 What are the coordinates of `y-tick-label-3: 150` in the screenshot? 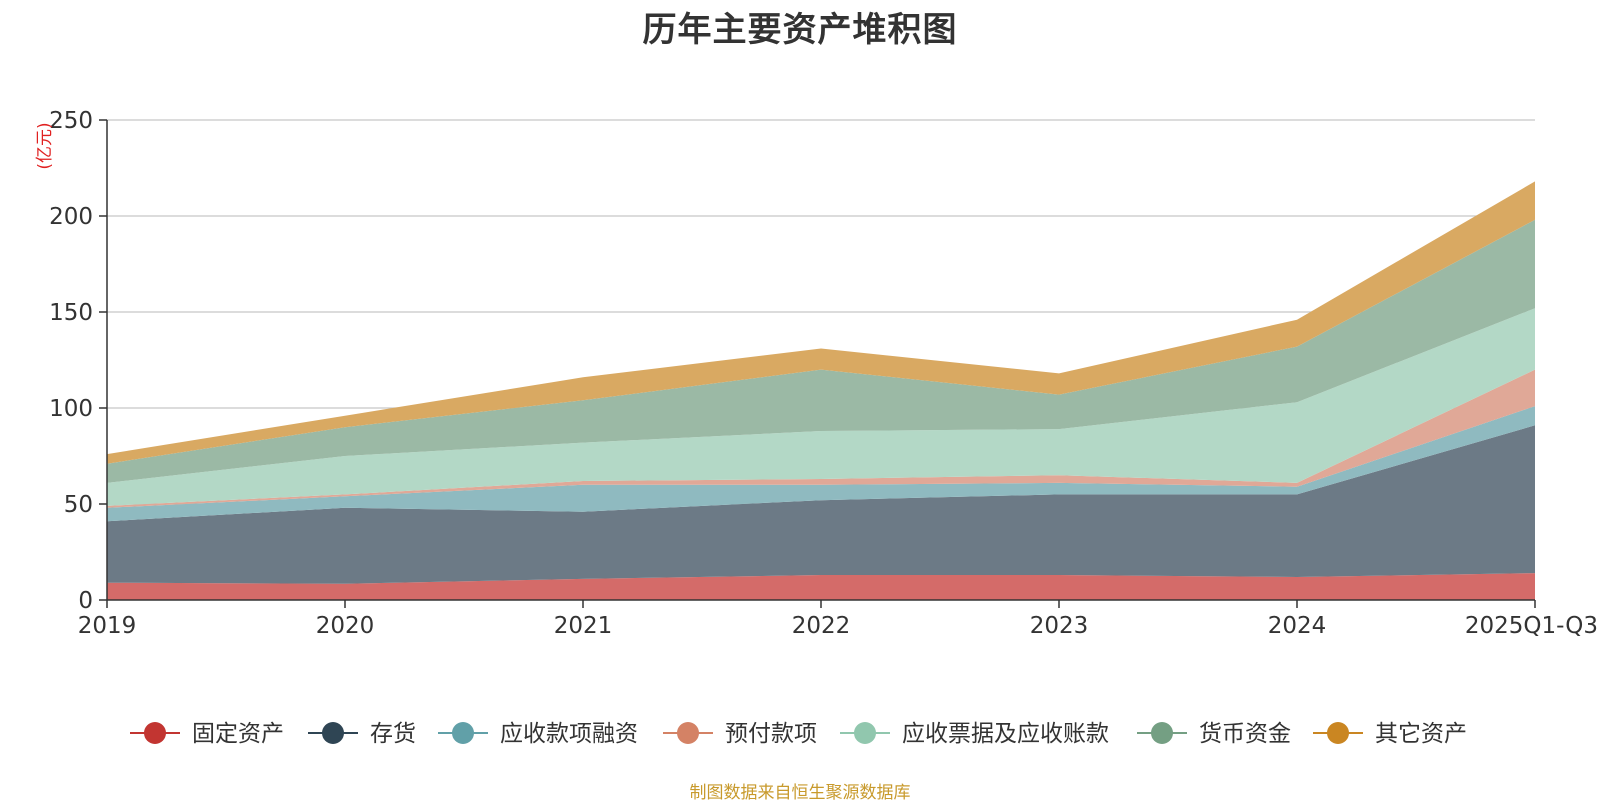 It's located at (71, 313).